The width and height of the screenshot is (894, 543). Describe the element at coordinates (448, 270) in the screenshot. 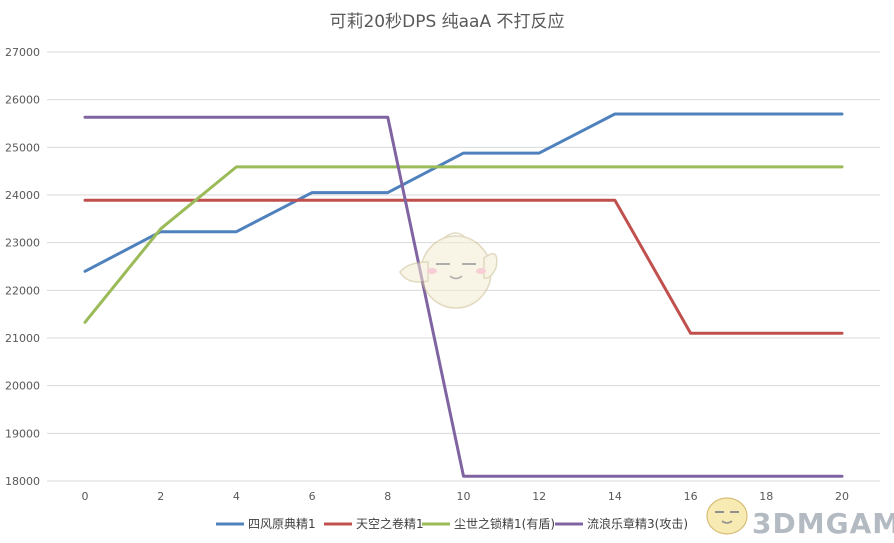

I see `mascot-watermark-icon` at that location.